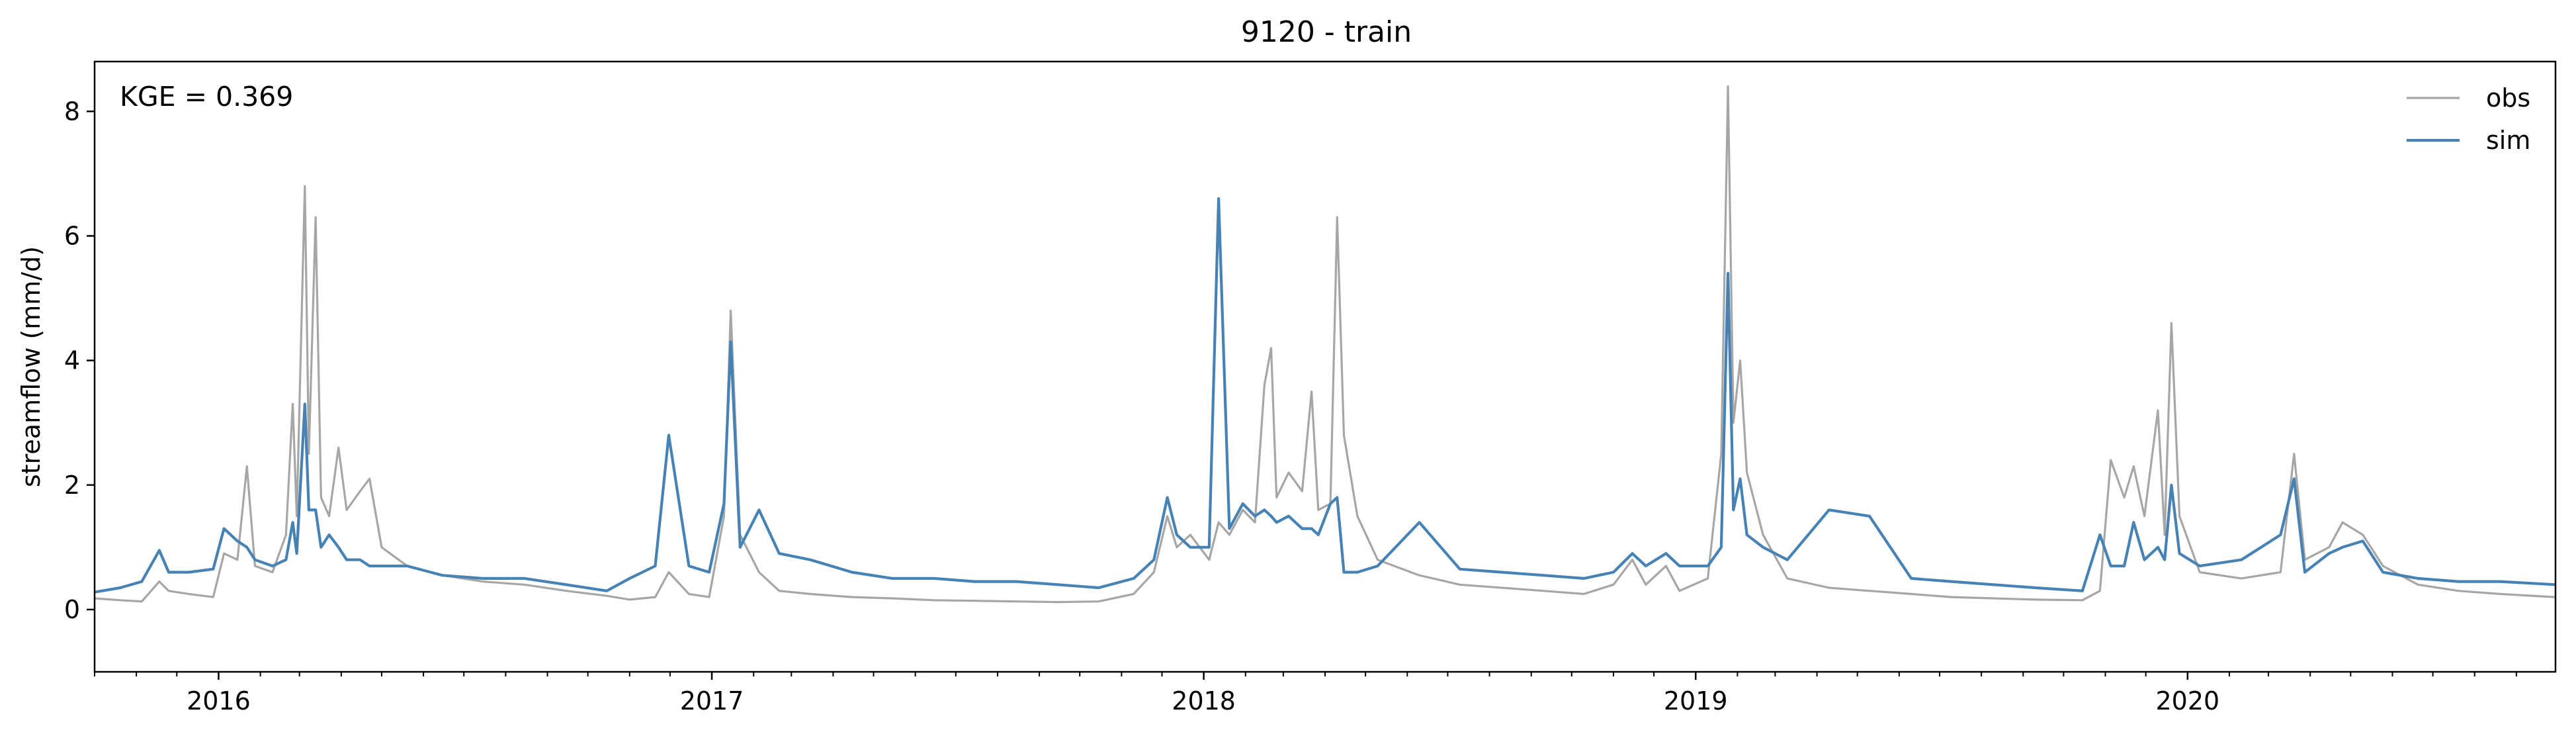 The image size is (2576, 740). I want to click on x-tick-label: 2019, so click(1696, 701).